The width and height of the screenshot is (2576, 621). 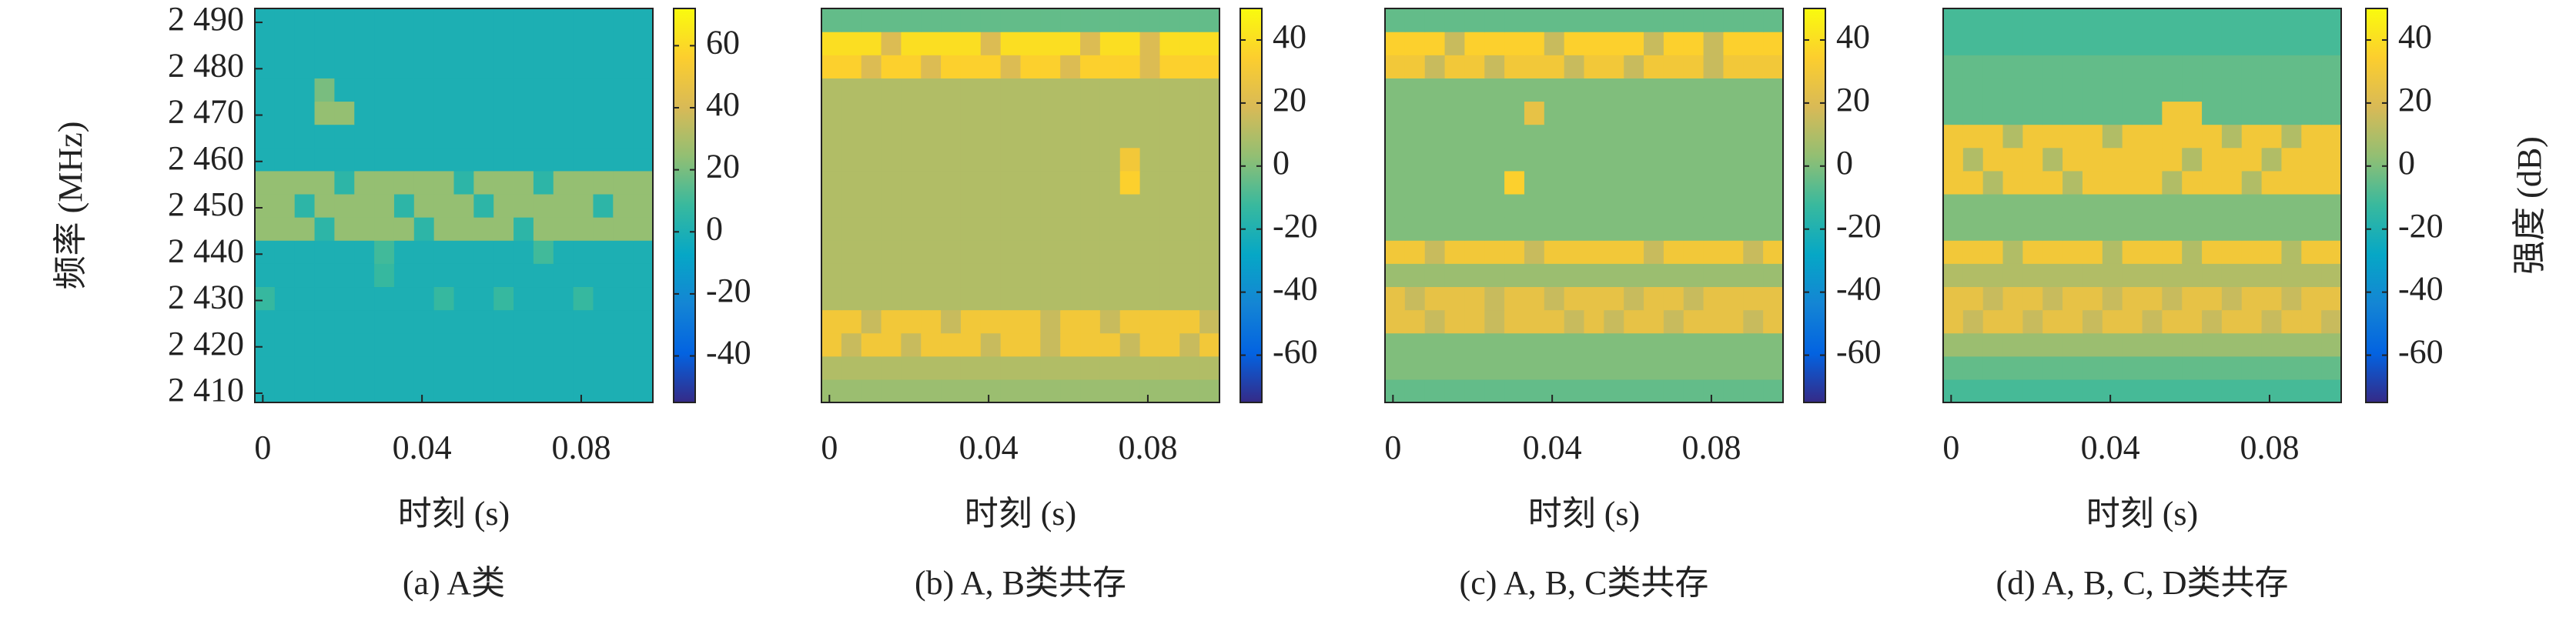 What do you see at coordinates (1859, 289) in the screenshot?
I see `colorbar-tick-label: -40` at bounding box center [1859, 289].